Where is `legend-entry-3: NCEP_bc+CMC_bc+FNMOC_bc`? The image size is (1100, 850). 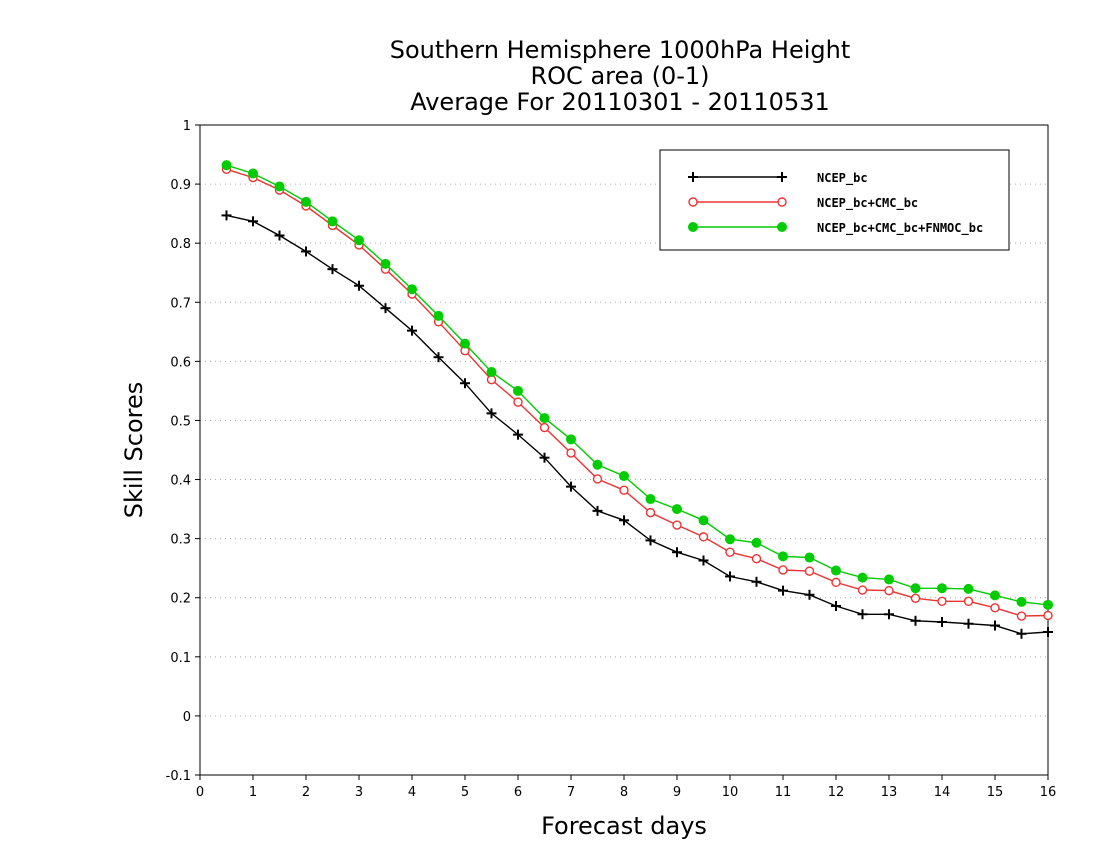
legend-entry-3: NCEP_bc+CMC_bc+FNMOC_bc is located at coordinates (835, 228).